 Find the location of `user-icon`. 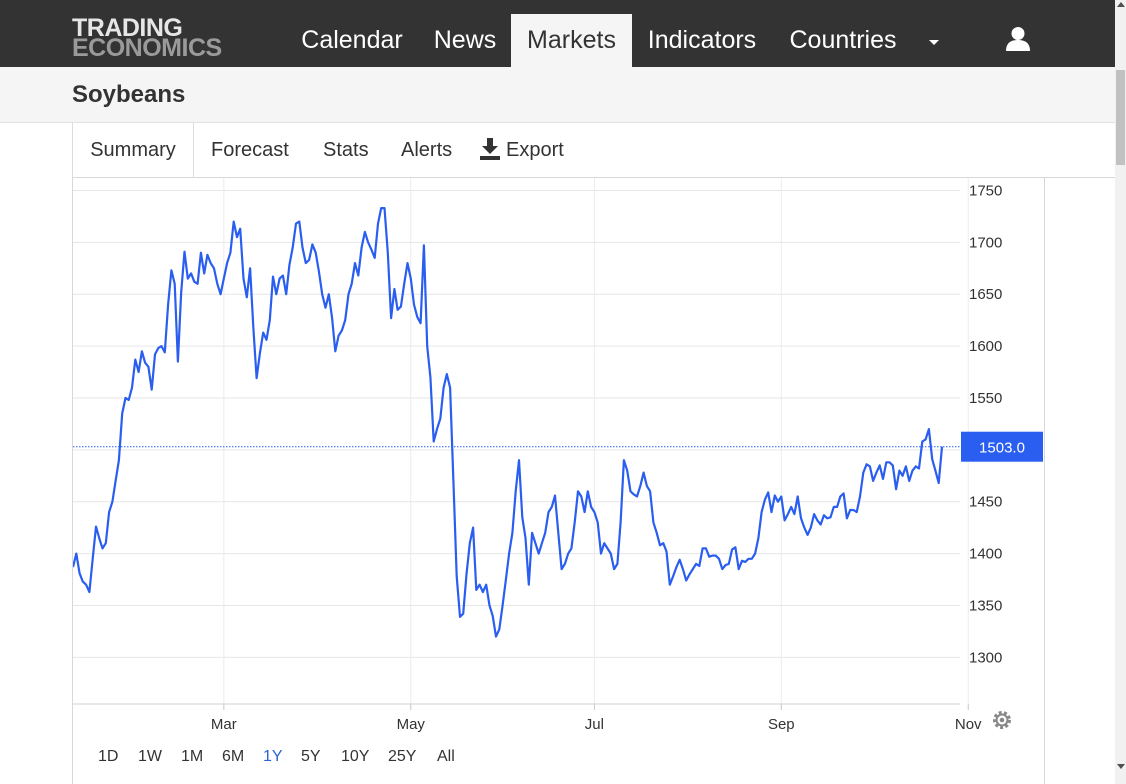

user-icon is located at coordinates (1018, 39).